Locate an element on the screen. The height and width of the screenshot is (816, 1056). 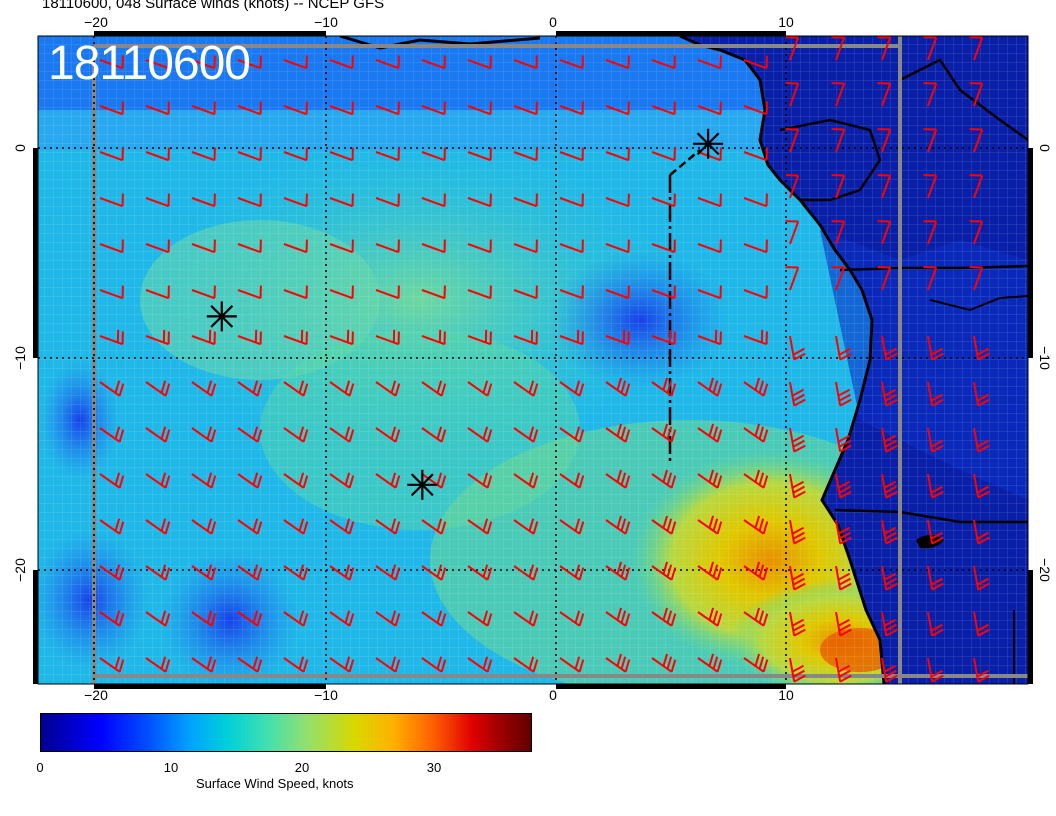
y-tick-label: −20 is located at coordinates (1045, 570).